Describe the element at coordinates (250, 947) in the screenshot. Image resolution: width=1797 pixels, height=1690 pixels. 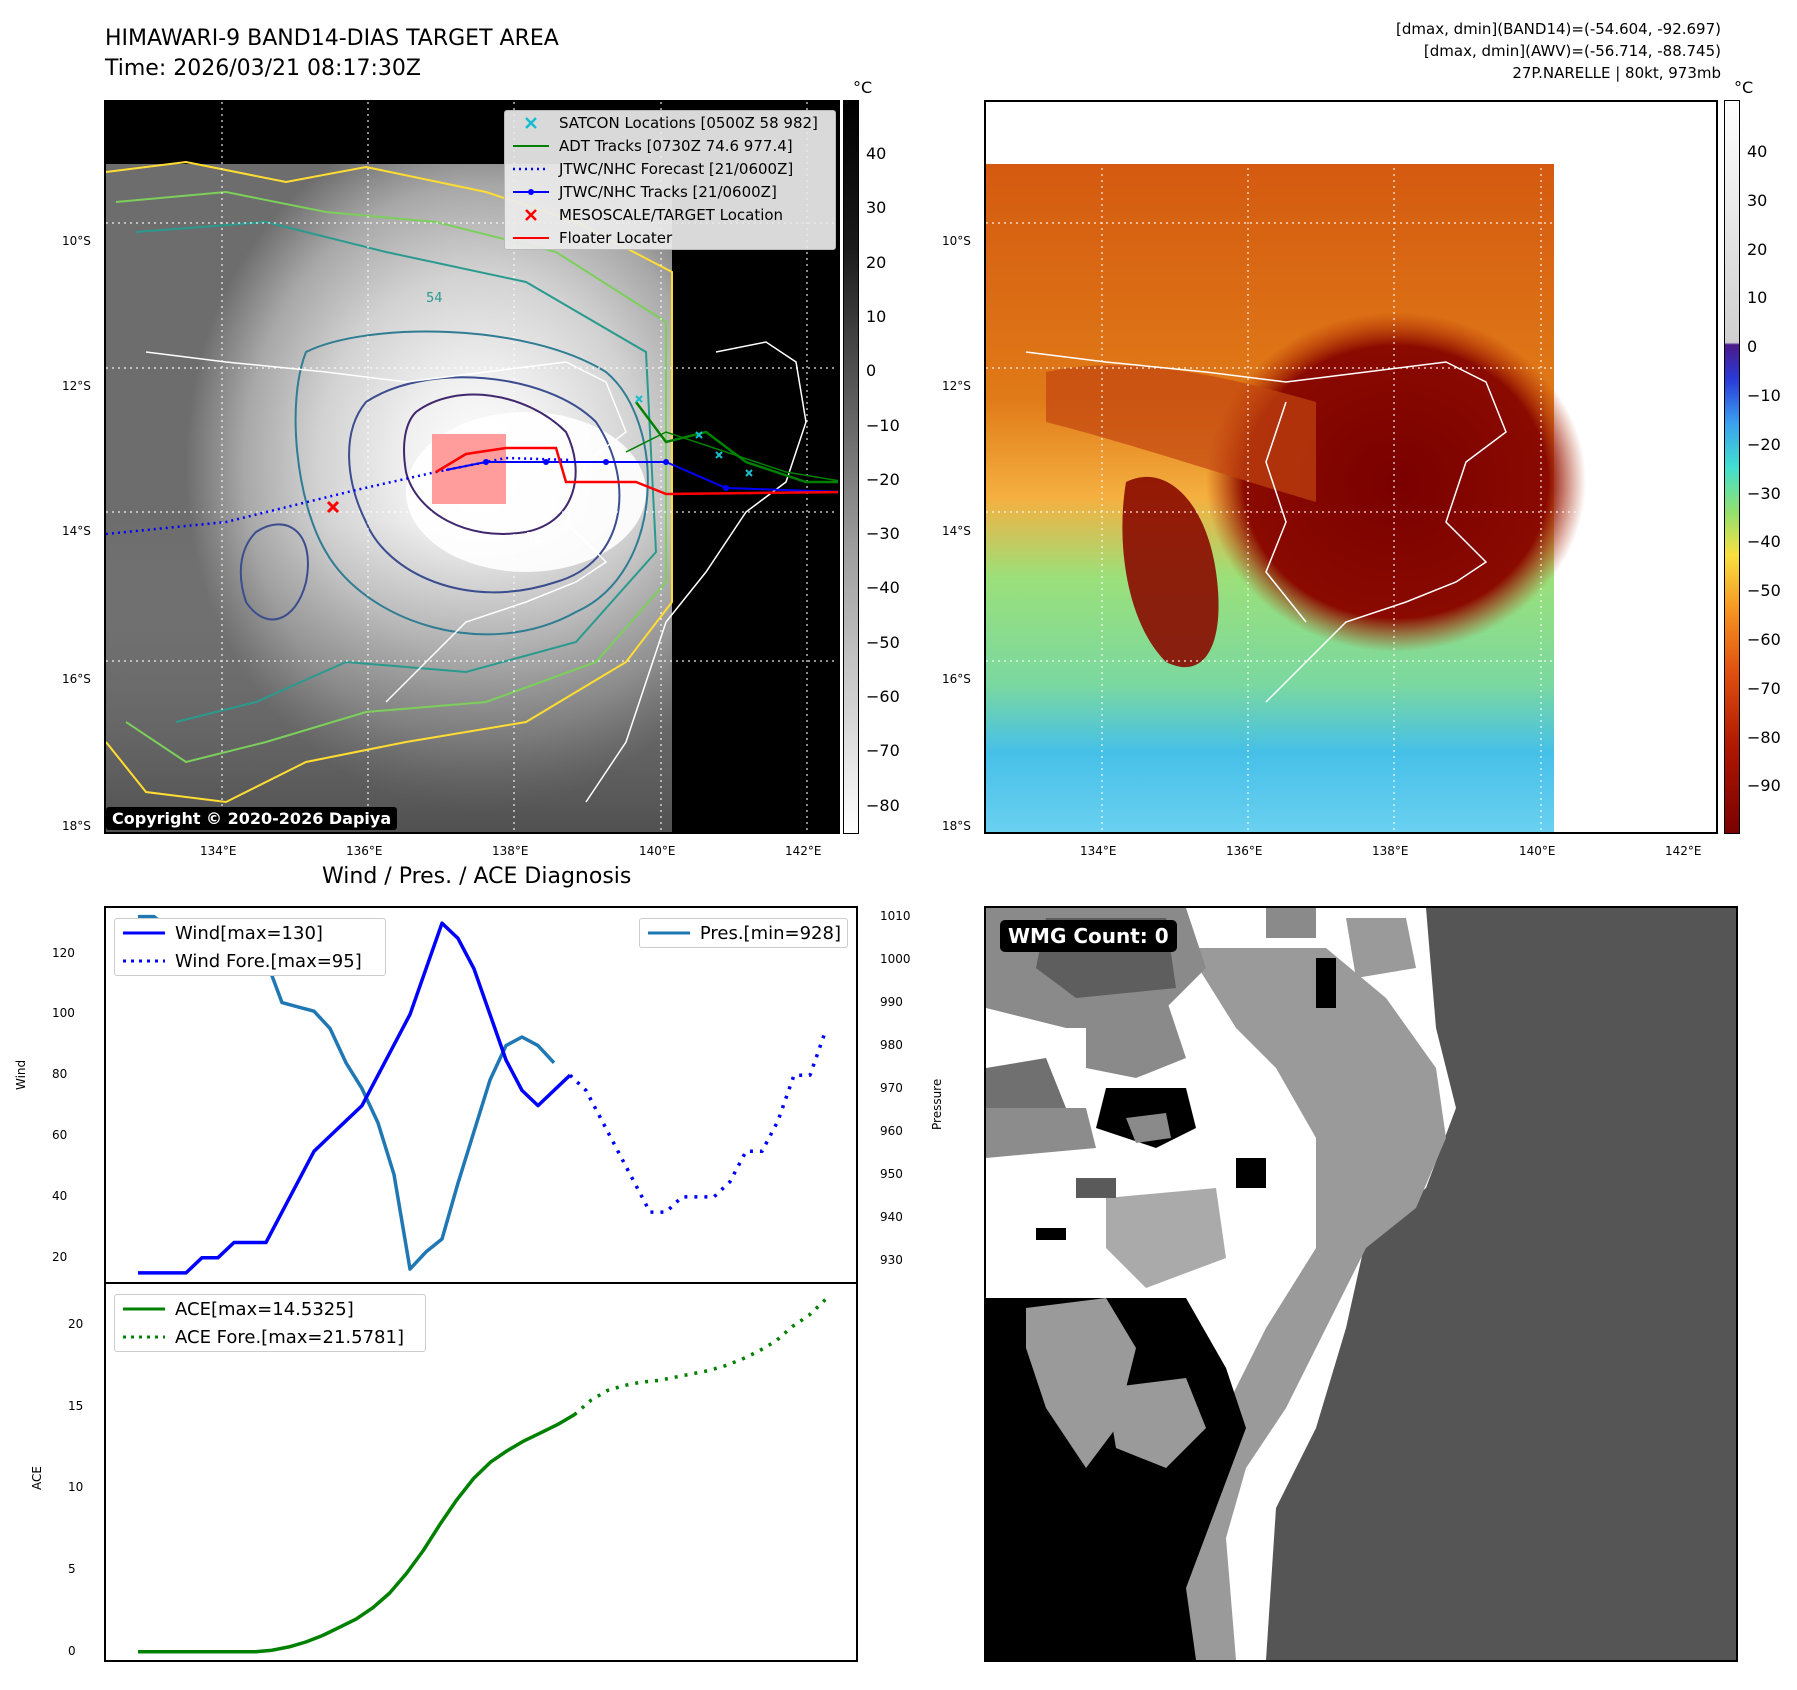
I see `wind-legend: Wind[max=130] Wind Fore.[max=95]` at that location.